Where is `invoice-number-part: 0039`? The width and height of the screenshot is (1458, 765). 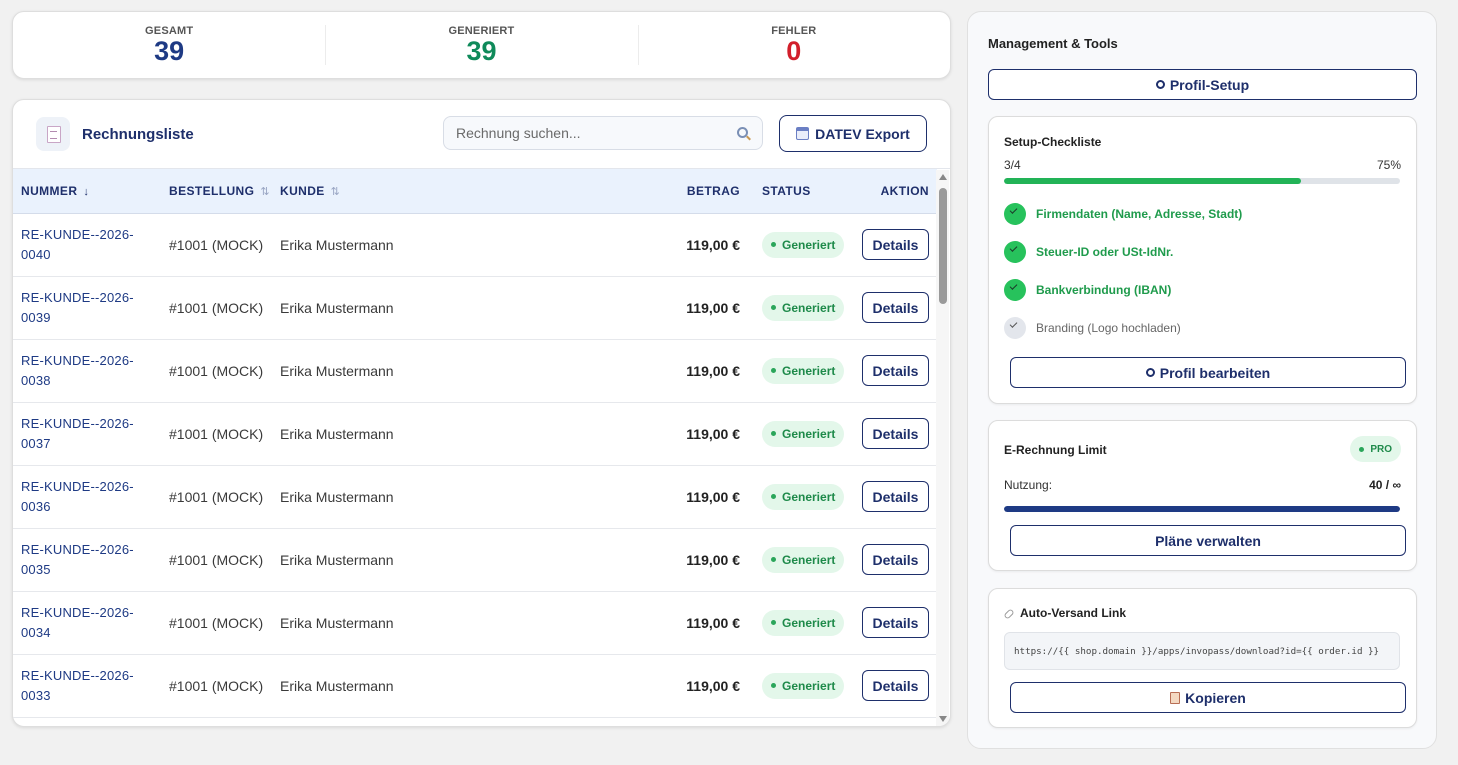 invoice-number-part: 0039 is located at coordinates (36, 317).